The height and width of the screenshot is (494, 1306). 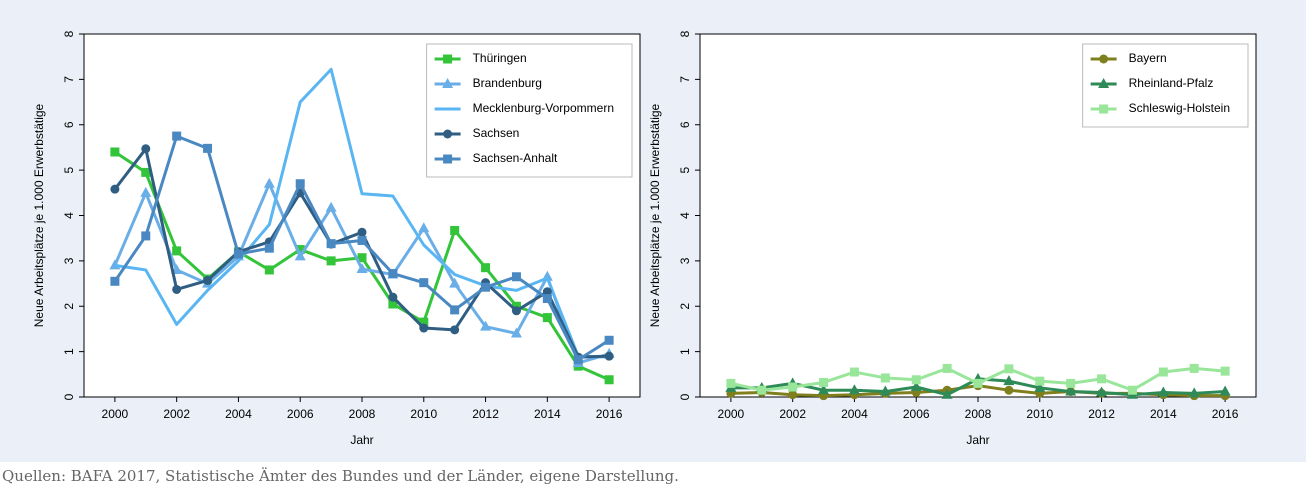 What do you see at coordinates (1171, 83) in the screenshot?
I see `legend-label: Rheinland-Pfalz` at bounding box center [1171, 83].